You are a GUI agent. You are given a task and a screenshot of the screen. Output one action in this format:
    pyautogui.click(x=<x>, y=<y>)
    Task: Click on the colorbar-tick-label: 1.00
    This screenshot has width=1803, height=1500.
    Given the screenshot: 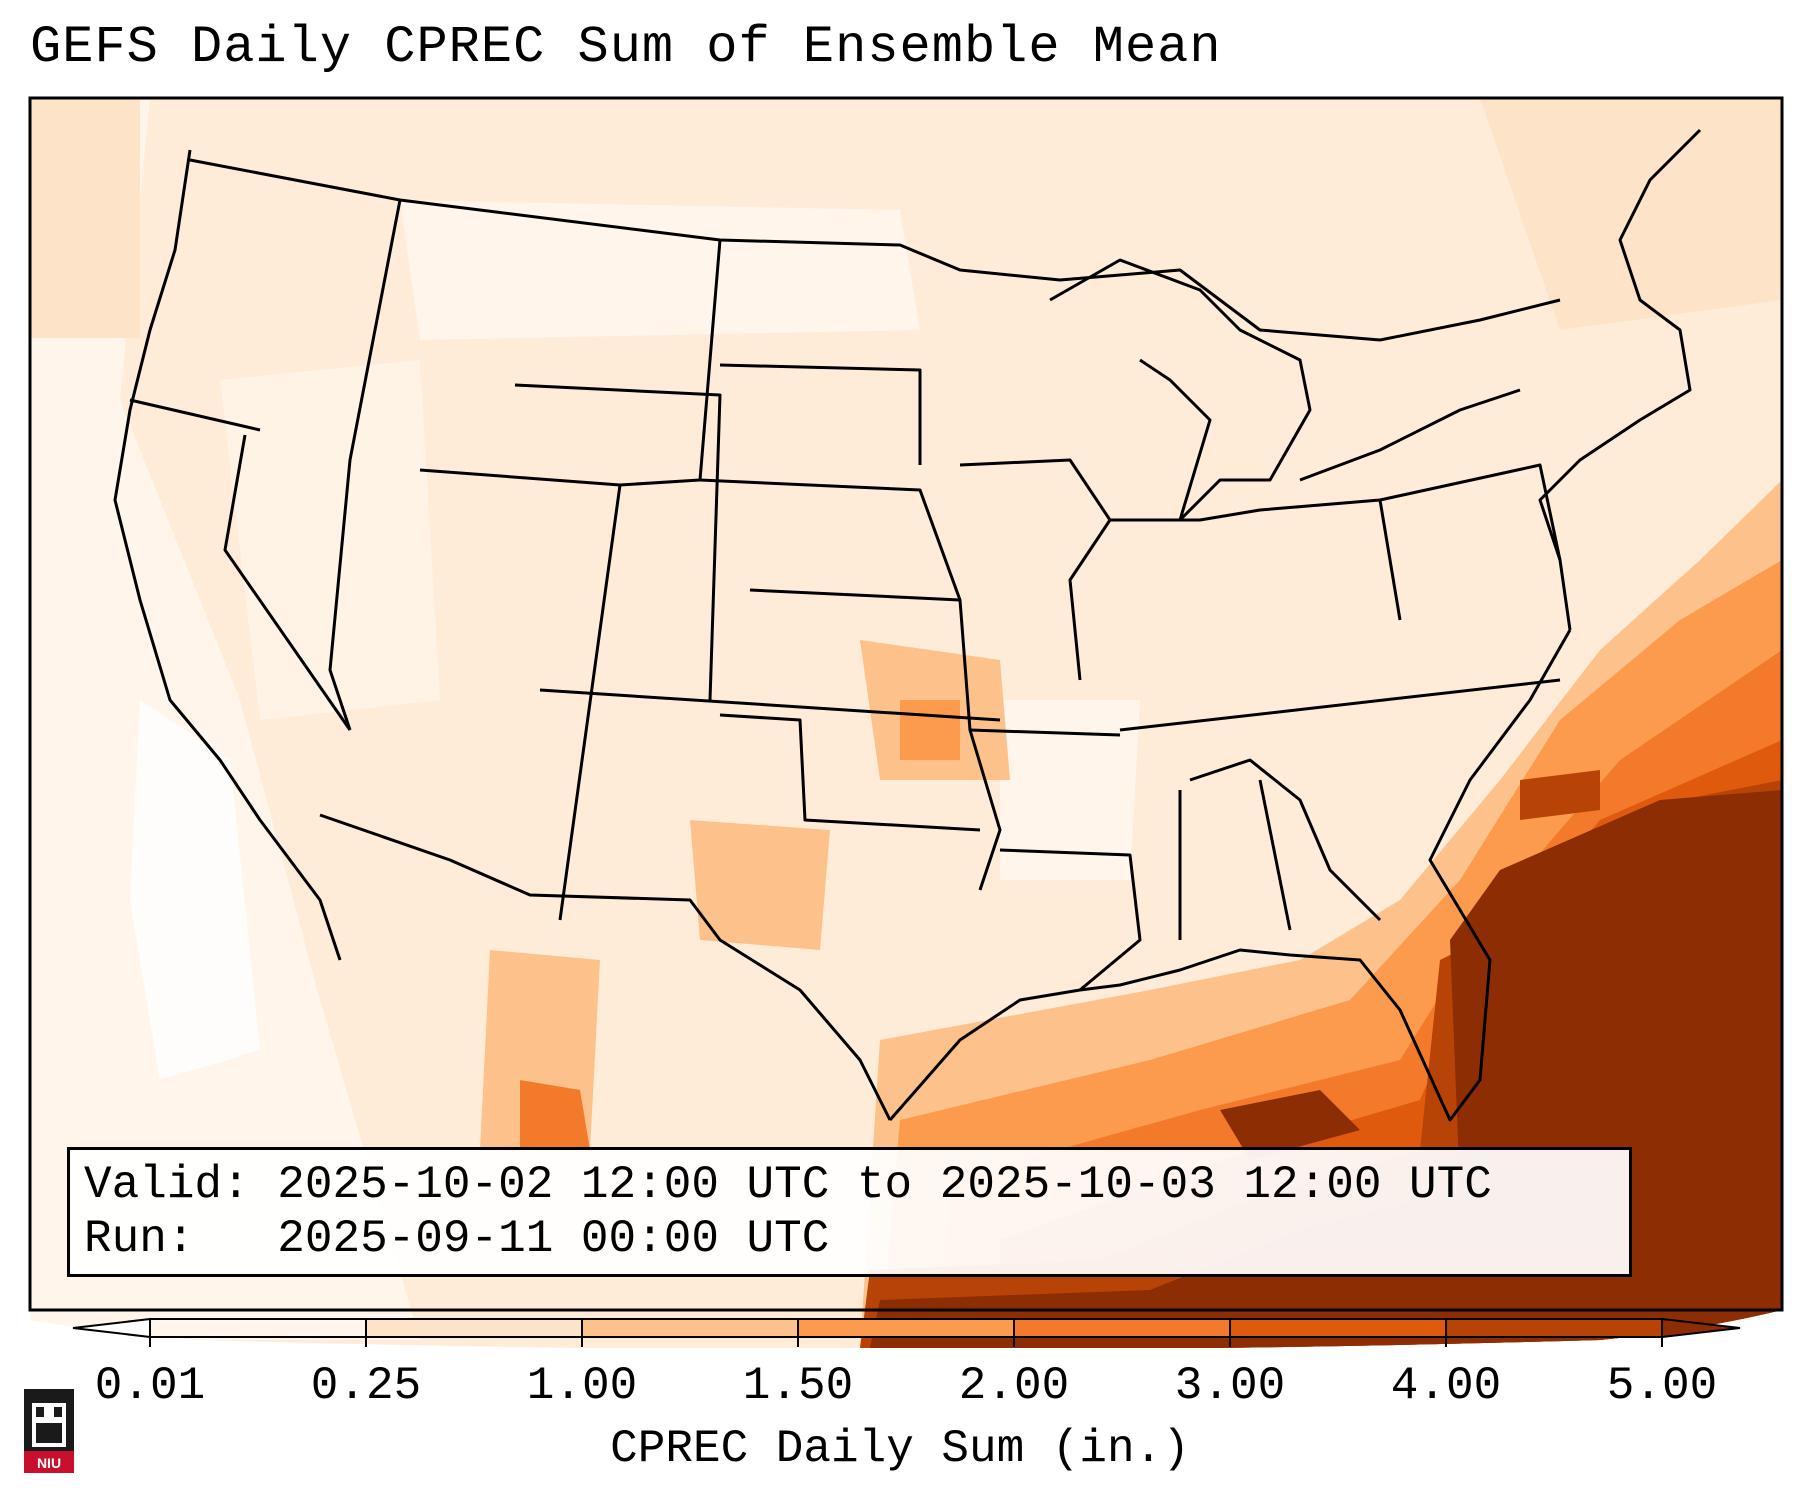 What is the action you would take?
    pyautogui.click(x=582, y=1386)
    